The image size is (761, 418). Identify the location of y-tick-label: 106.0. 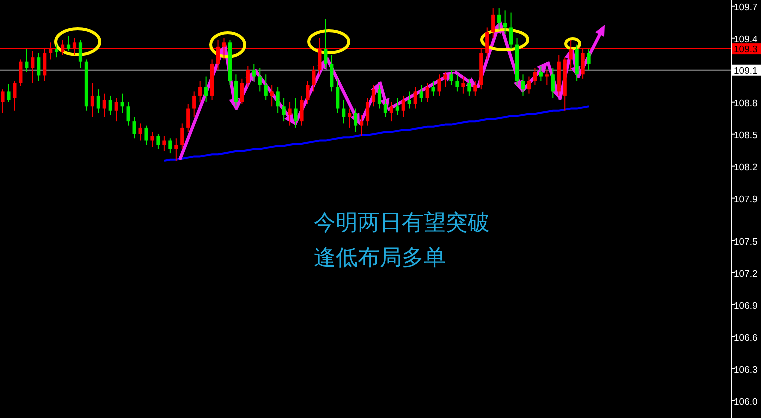
(746, 402).